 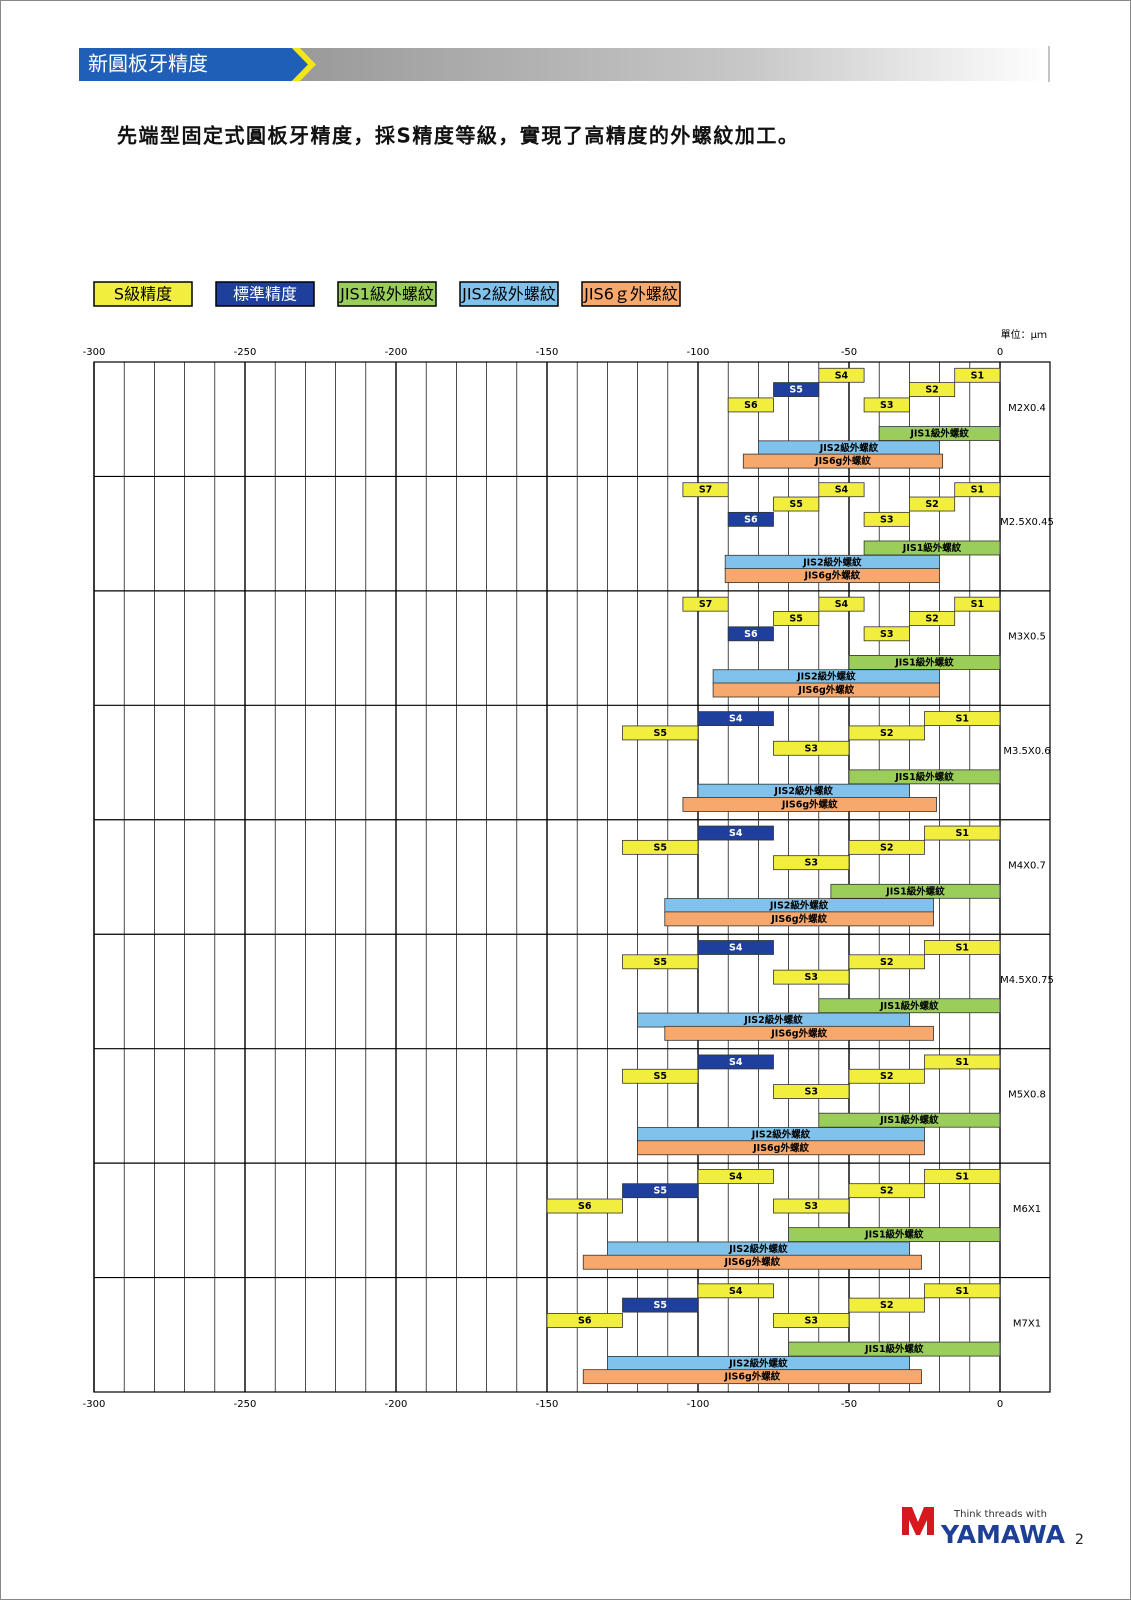 I want to click on x-tick-label-bottom: 0, so click(x=1000, y=1404).